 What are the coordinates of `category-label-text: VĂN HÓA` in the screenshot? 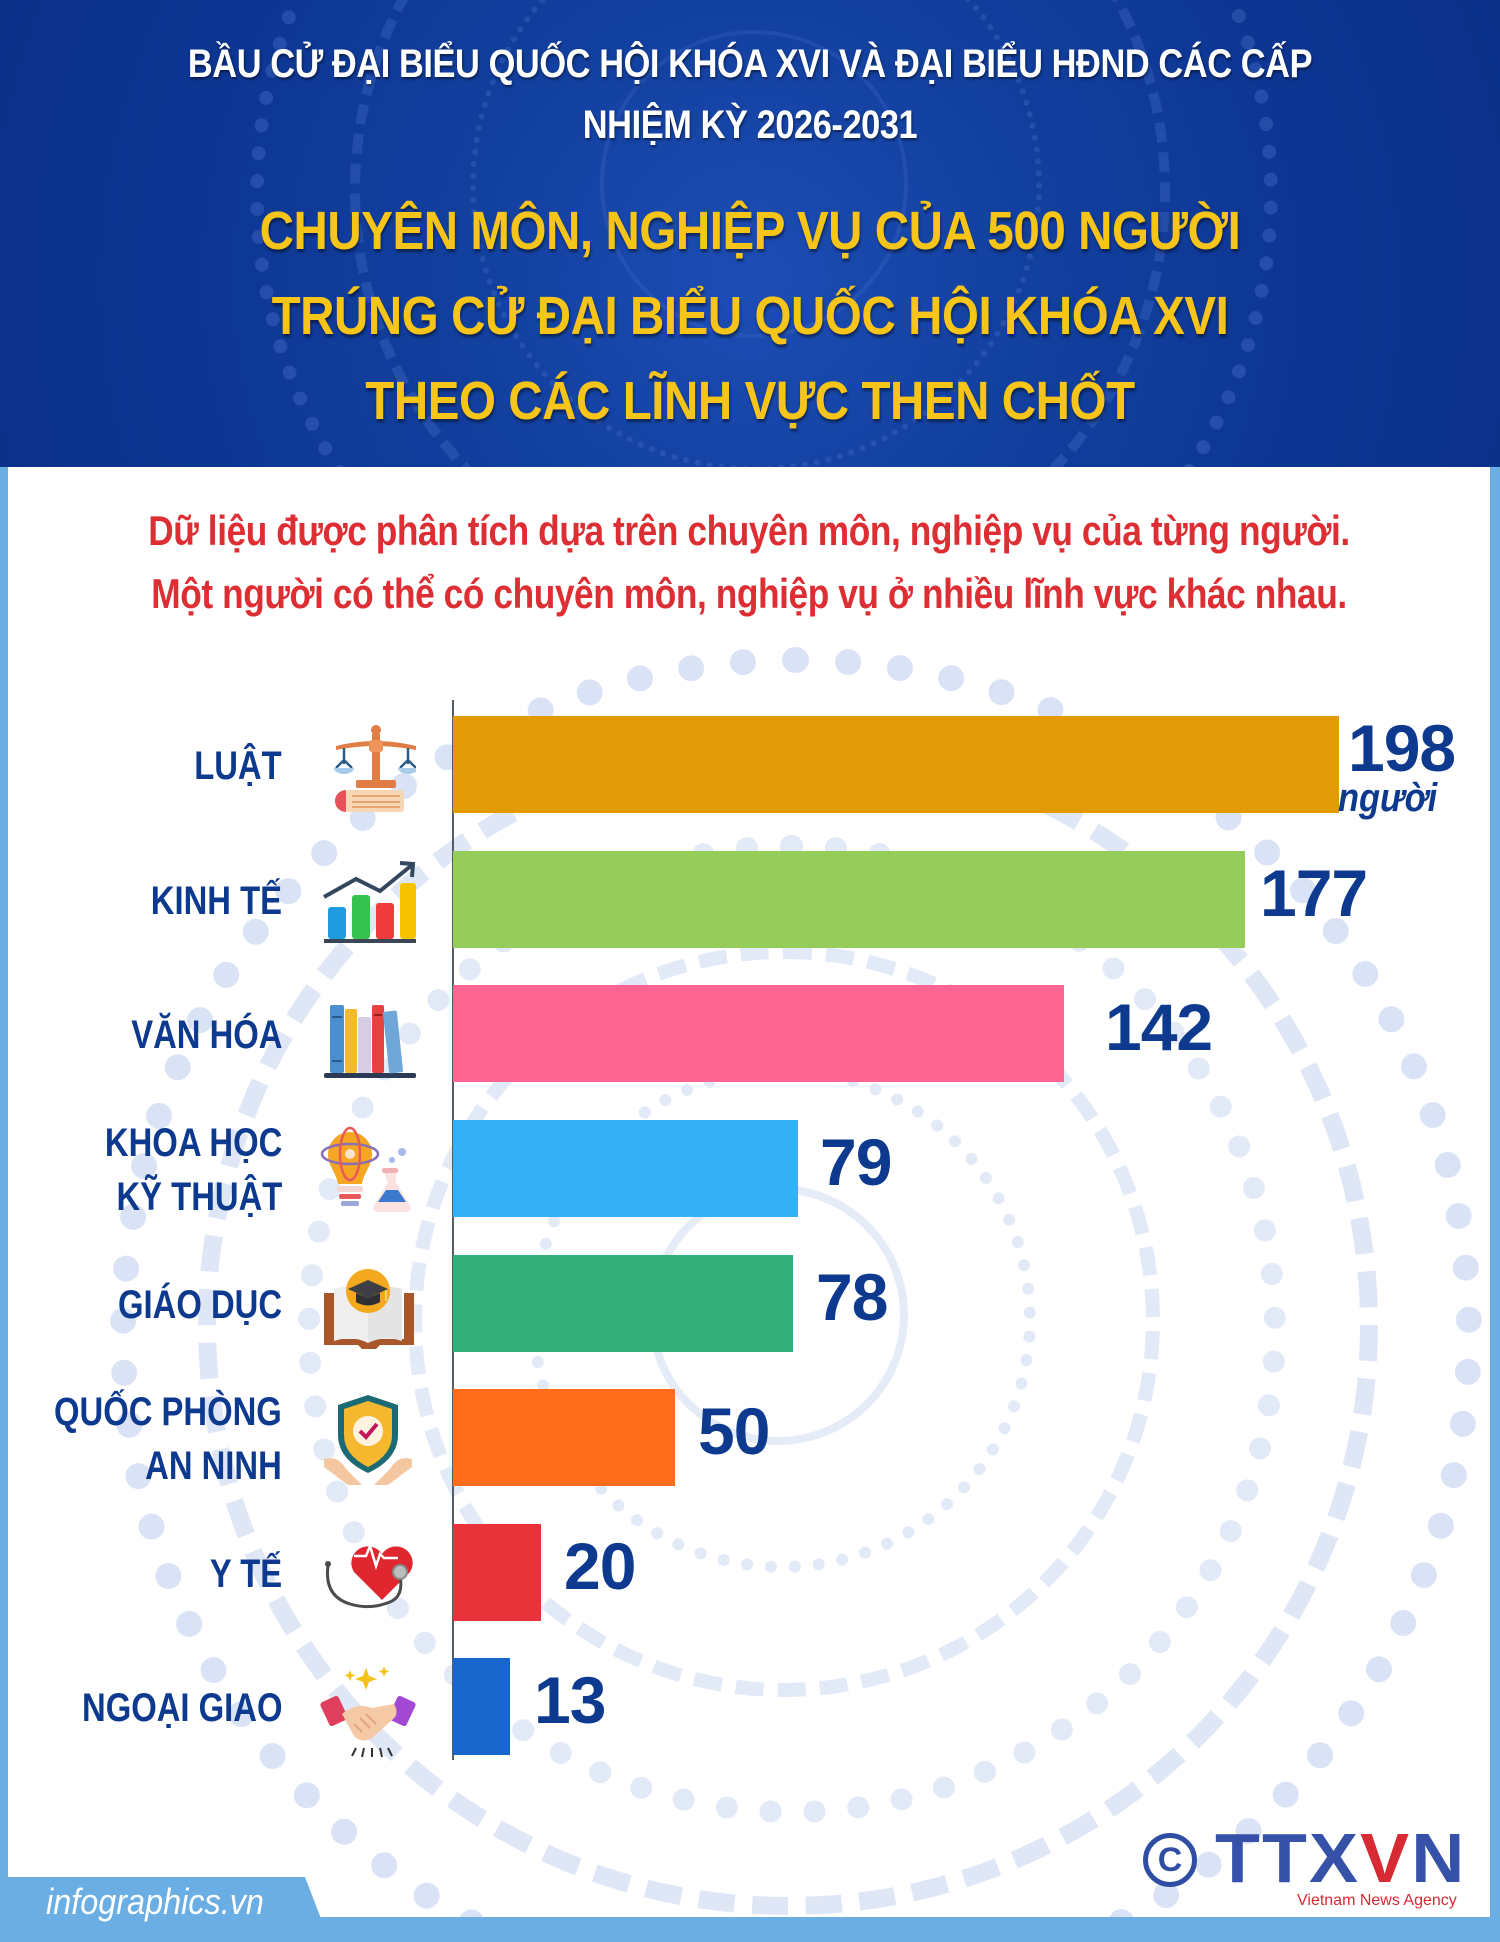 It's located at (206, 1035).